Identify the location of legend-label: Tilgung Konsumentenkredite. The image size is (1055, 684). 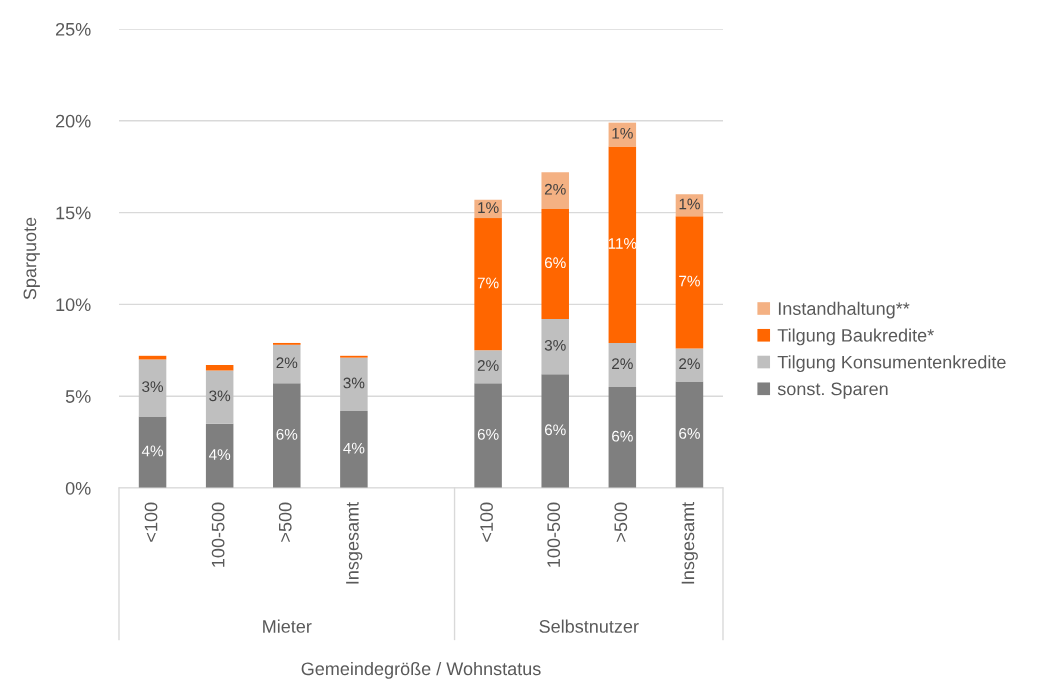
(891, 364).